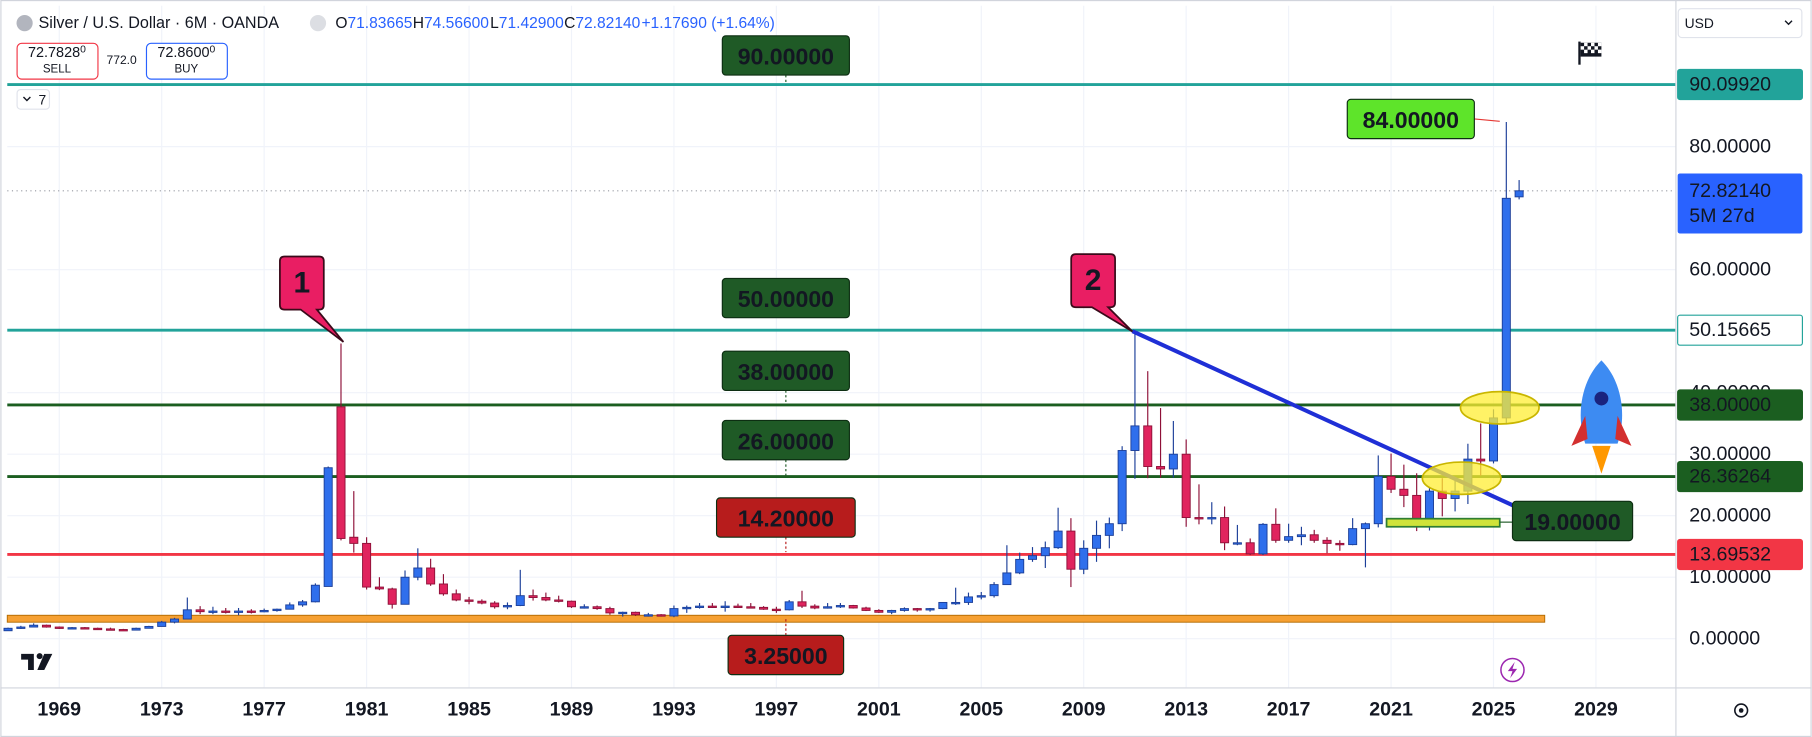  What do you see at coordinates (1186, 709) in the screenshot?
I see `x-tick-label: 2013` at bounding box center [1186, 709].